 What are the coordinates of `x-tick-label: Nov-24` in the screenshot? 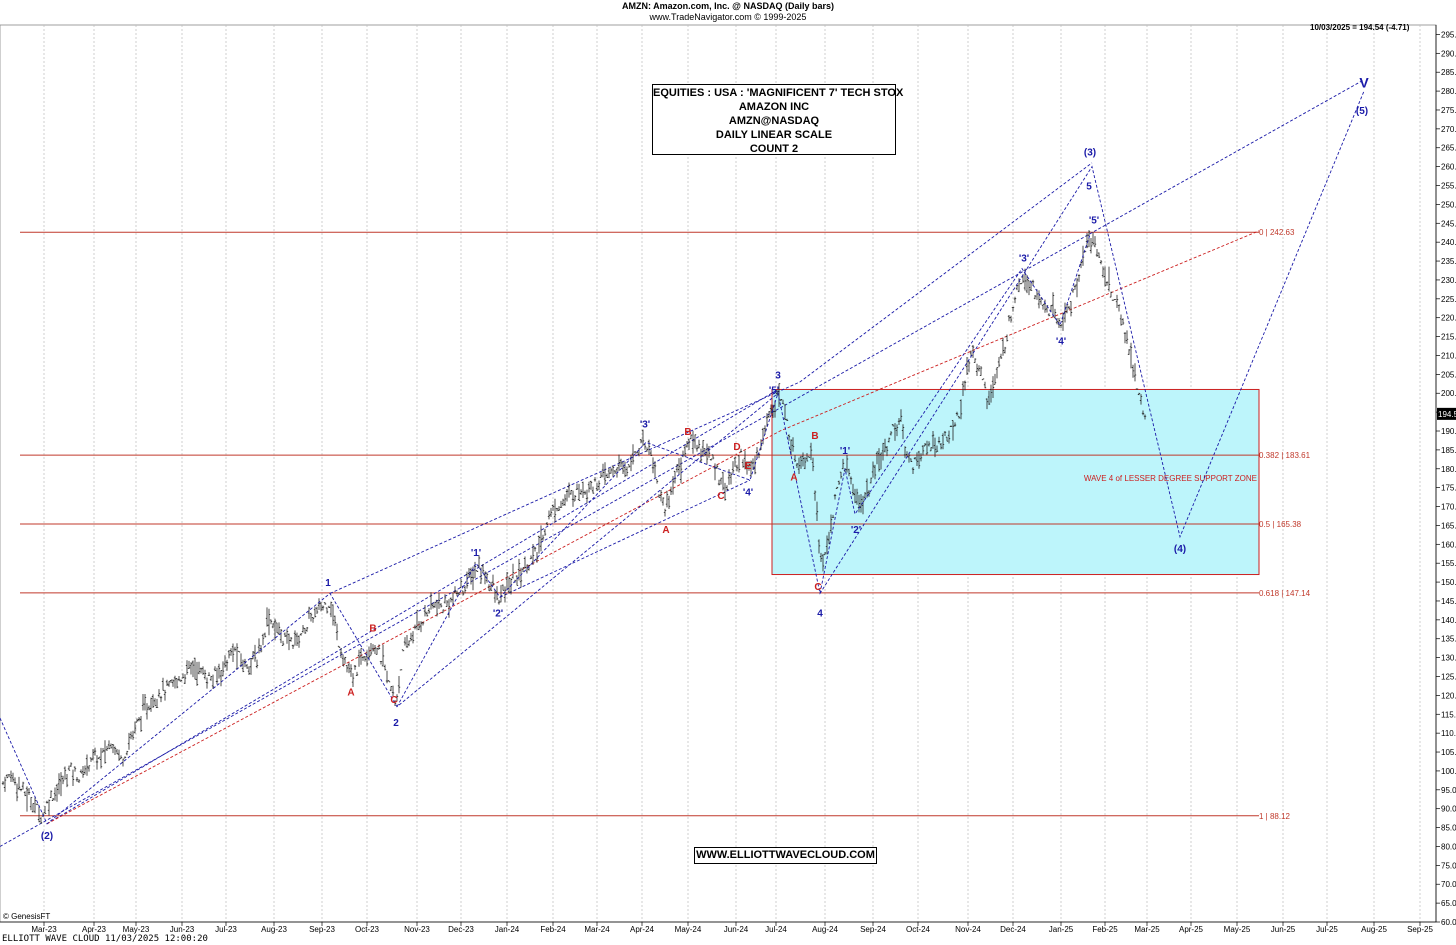 It's located at (968, 929).